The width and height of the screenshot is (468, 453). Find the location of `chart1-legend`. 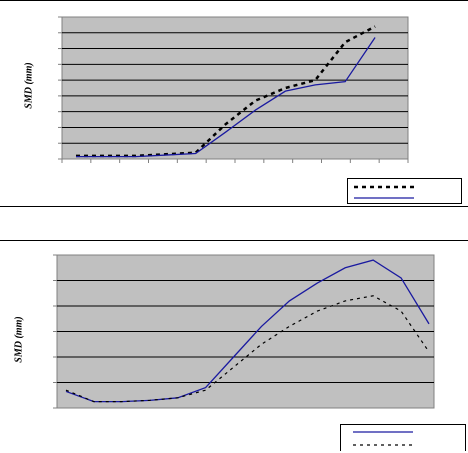

chart1-legend is located at coordinates (404, 191).